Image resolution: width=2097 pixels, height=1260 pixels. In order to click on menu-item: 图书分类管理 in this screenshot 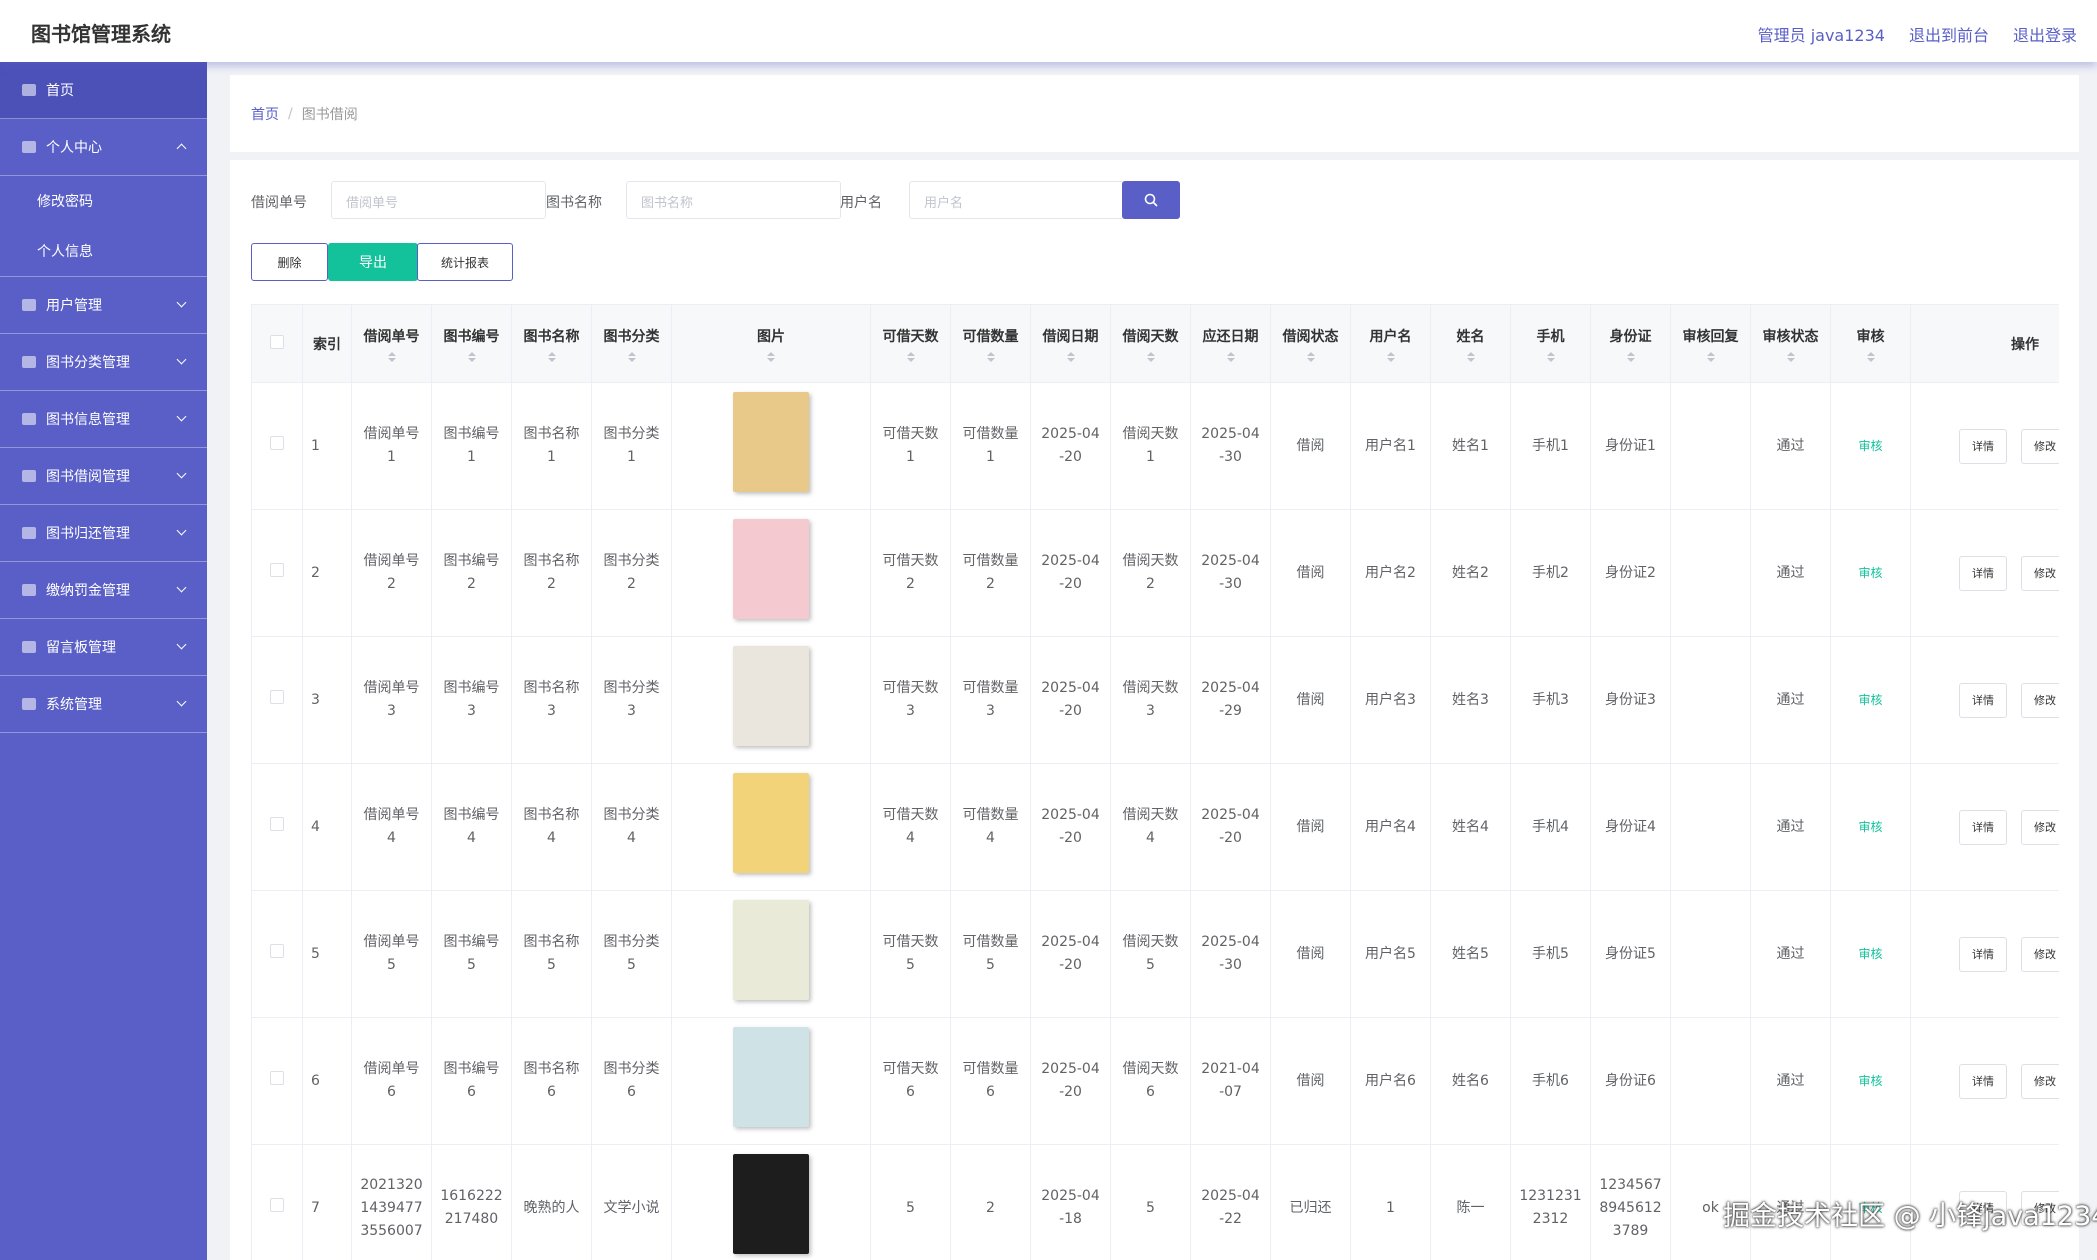, I will do `click(103, 362)`.